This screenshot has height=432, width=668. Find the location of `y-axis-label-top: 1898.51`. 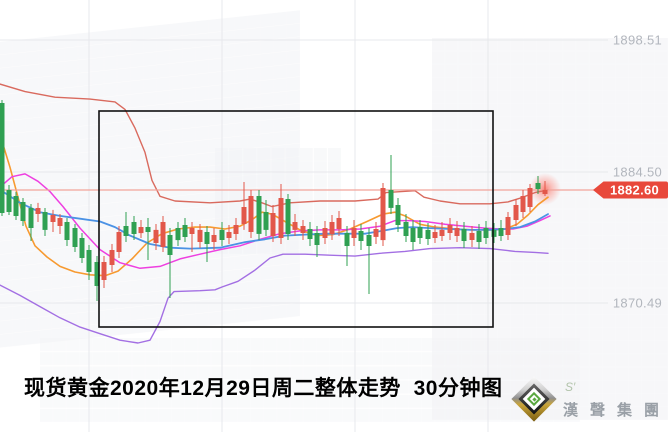

y-axis-label-top: 1898.51 is located at coordinates (637, 40).